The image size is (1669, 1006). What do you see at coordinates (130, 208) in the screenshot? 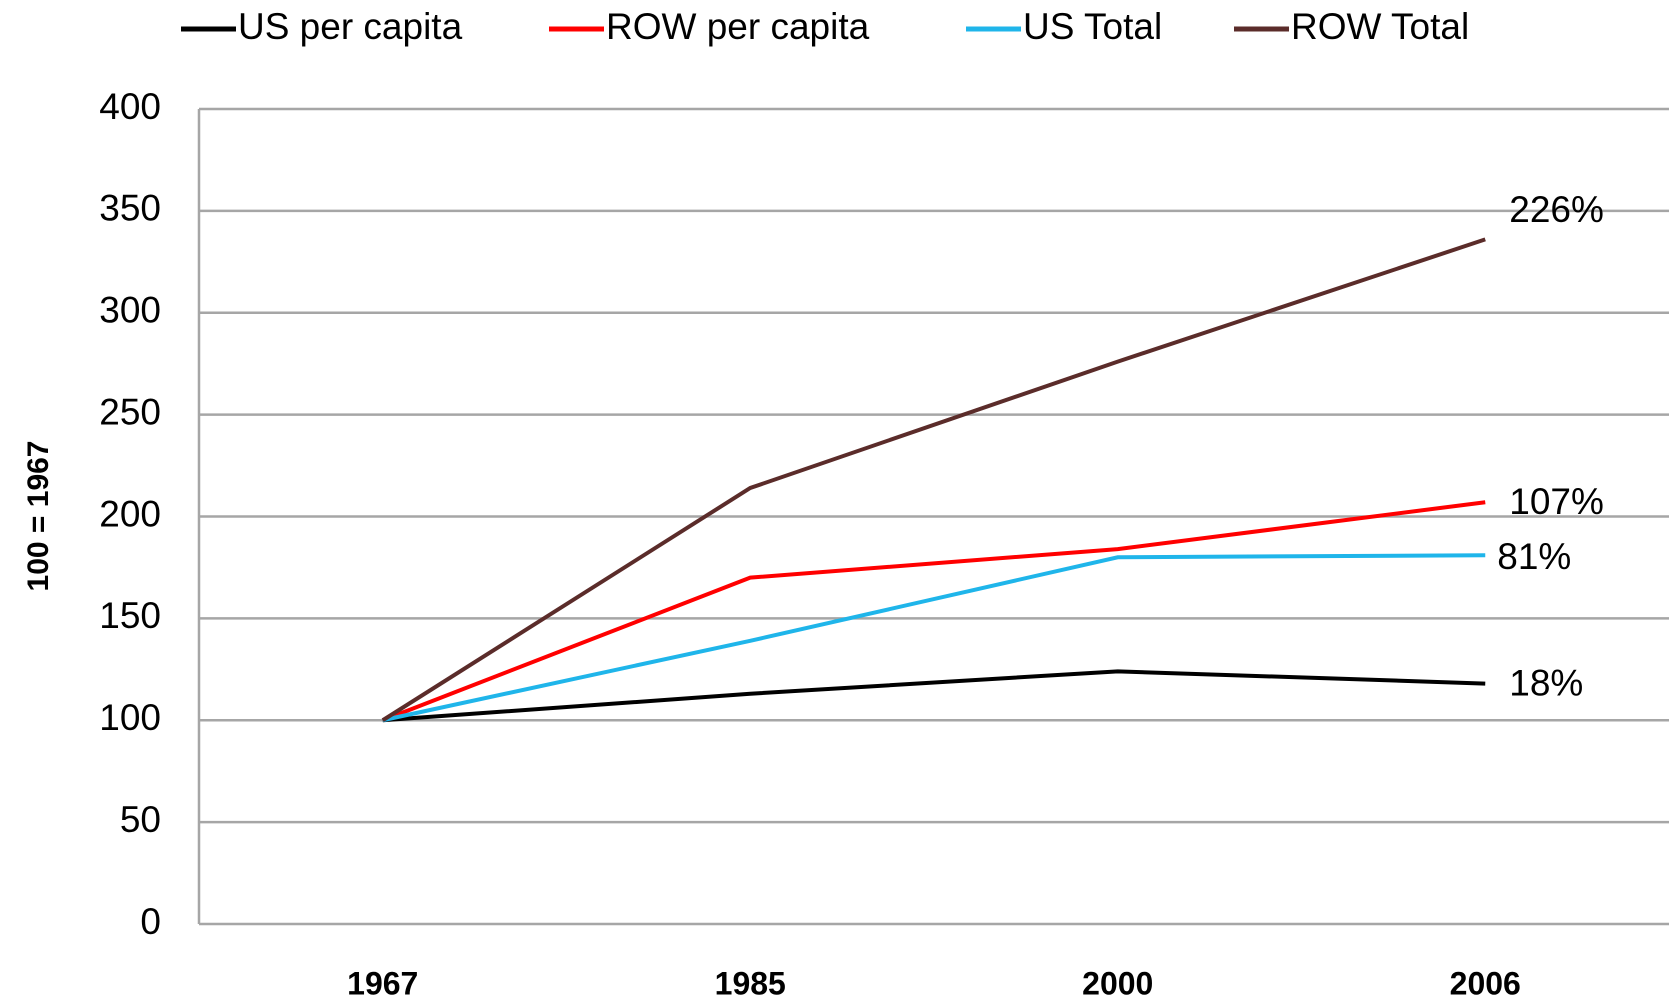
I see `y-tick-label: 350` at bounding box center [130, 208].